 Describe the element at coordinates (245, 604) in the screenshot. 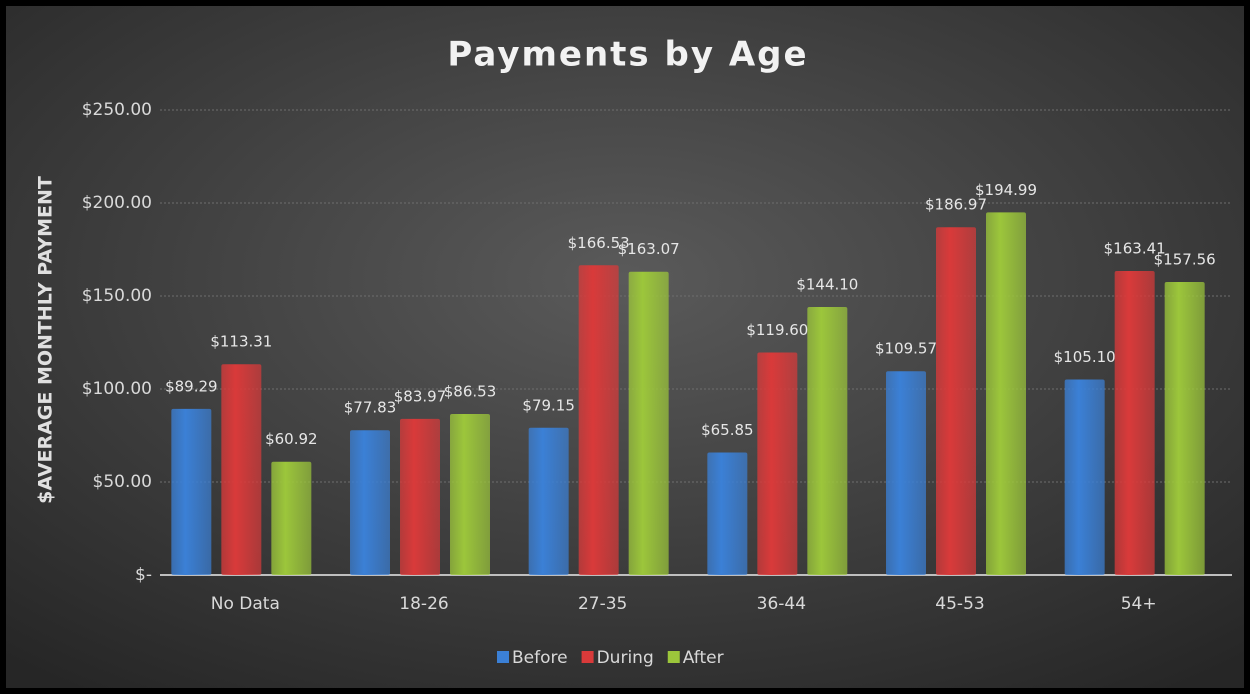

I see `x-tick-label: No Data` at that location.